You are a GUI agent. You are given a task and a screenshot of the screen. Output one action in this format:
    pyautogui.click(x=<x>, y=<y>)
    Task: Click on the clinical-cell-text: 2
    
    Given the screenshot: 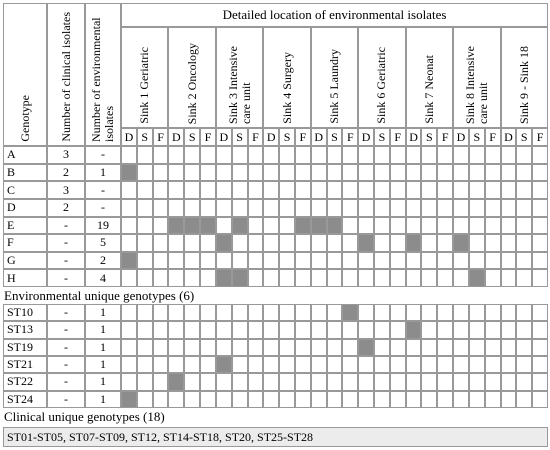 What is the action you would take?
    pyautogui.click(x=66, y=171)
    